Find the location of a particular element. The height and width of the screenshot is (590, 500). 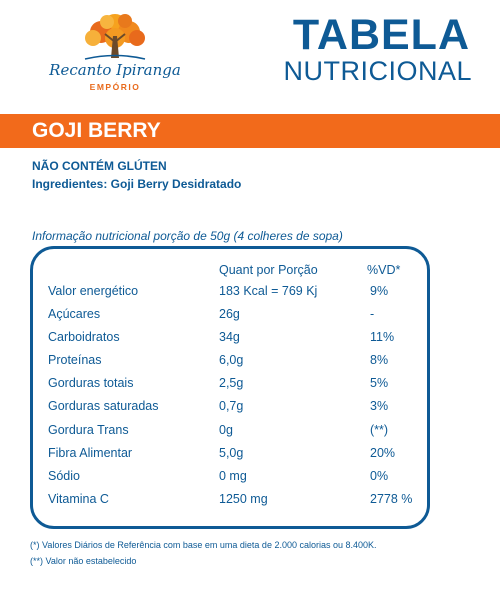

brand-name: Recanto Ipiranga is located at coordinates (115, 70).